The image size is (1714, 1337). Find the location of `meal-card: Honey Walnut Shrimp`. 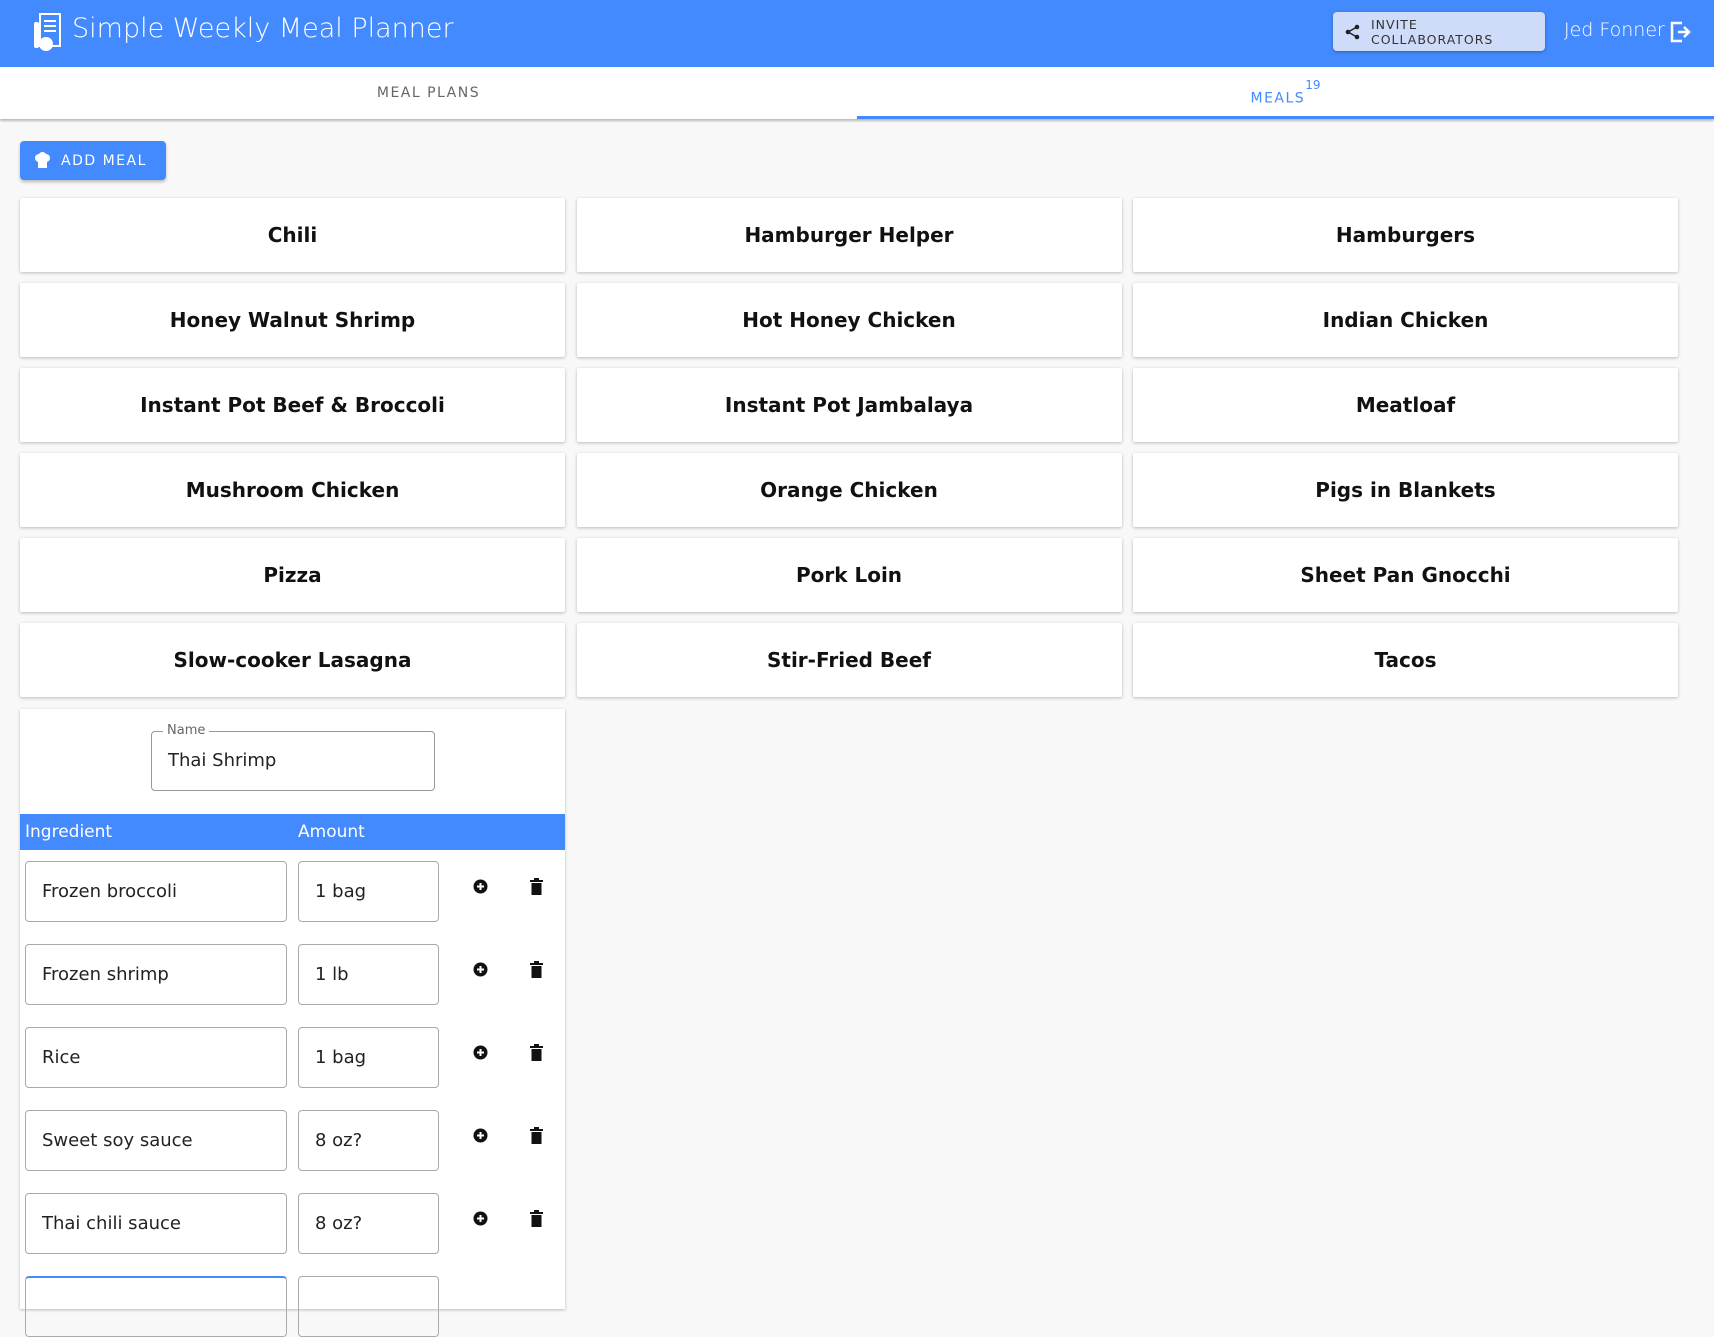

meal-card: Honey Walnut Shrimp is located at coordinates (292, 320).